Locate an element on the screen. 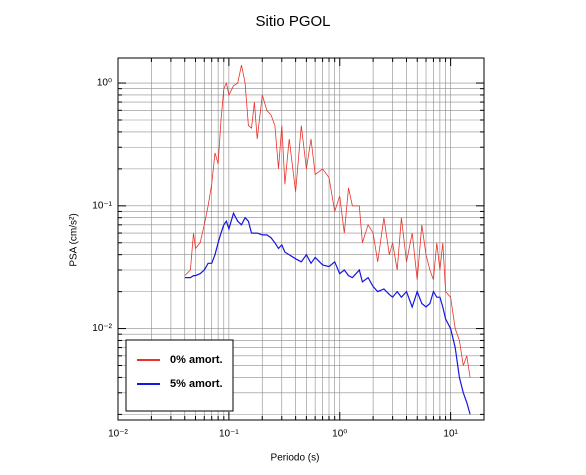  legend-label: 5% amort. is located at coordinates (196, 384).